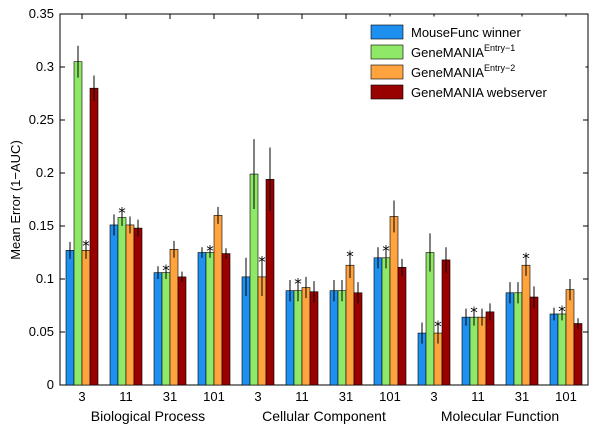 The width and height of the screenshot is (600, 435). I want to click on legend-entry-main: MouseFunc winner, so click(466, 32).